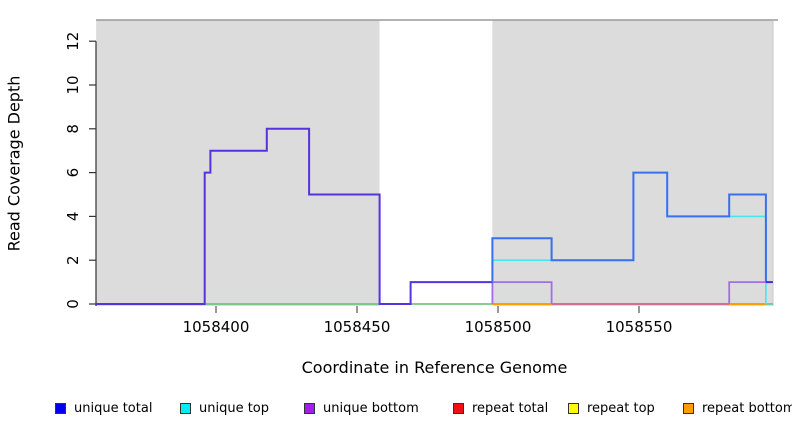 This screenshot has height=432, width=792. I want to click on x-tick-label-1058500: 1058500, so click(498, 327).